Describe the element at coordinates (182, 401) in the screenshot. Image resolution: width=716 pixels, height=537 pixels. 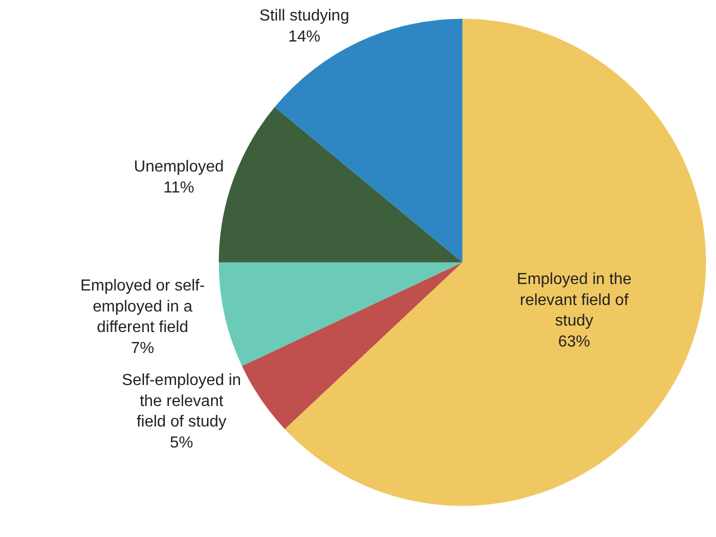
I see `slice-label: Self-employed in the relevant field of study` at that location.